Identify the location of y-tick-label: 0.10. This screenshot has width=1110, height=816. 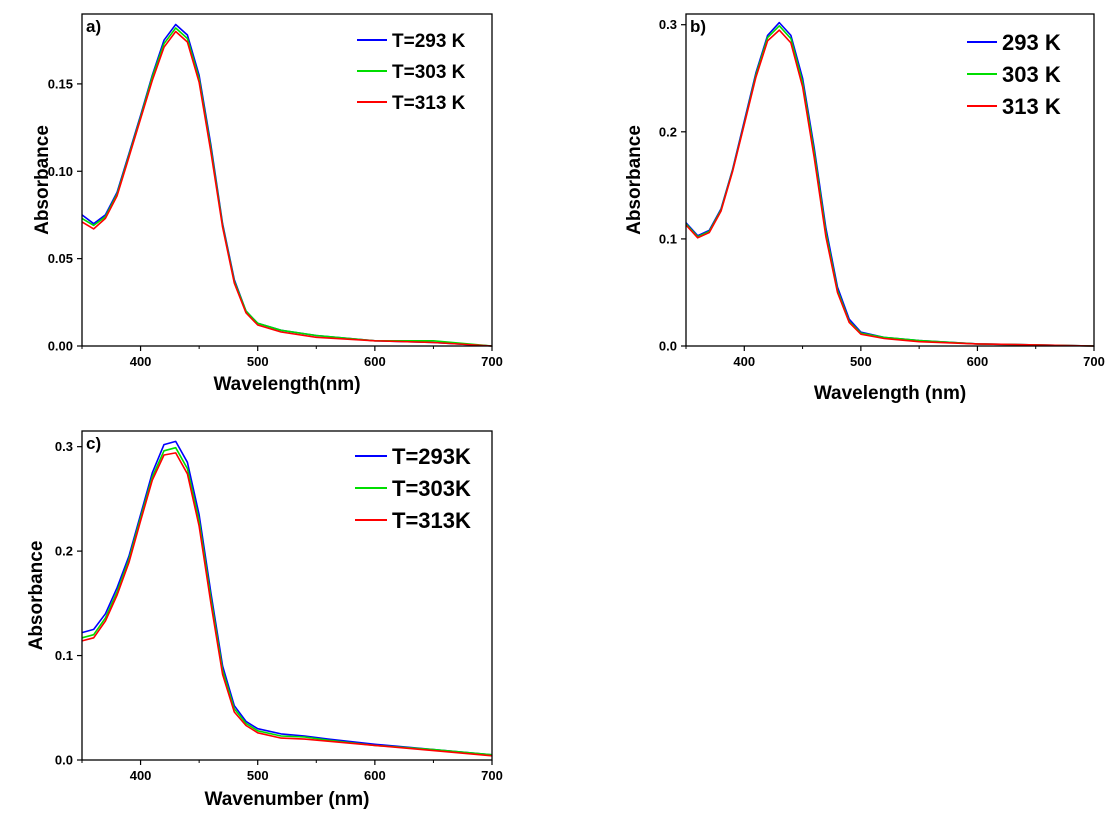
(60, 171).